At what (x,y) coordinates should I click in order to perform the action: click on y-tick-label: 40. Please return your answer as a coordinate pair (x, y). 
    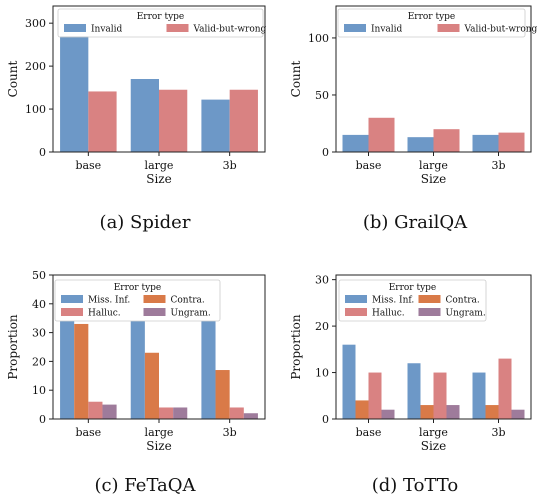
    Looking at the image, I should click on (39, 304).